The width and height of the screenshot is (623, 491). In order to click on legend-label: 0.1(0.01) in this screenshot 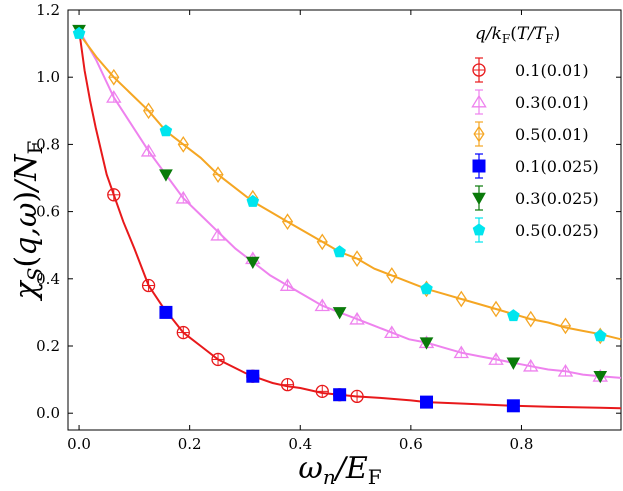, I will do `click(552, 70)`.